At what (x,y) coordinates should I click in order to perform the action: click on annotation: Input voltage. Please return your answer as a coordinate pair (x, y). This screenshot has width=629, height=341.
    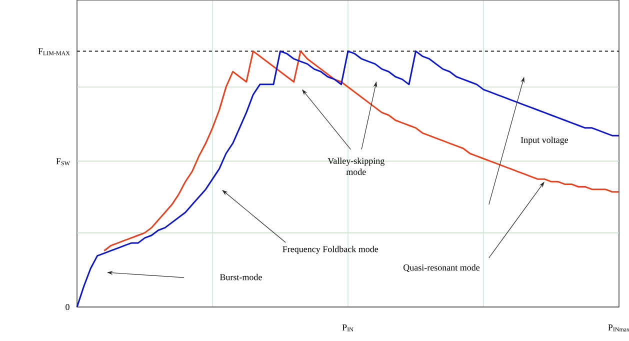
    Looking at the image, I should click on (544, 140).